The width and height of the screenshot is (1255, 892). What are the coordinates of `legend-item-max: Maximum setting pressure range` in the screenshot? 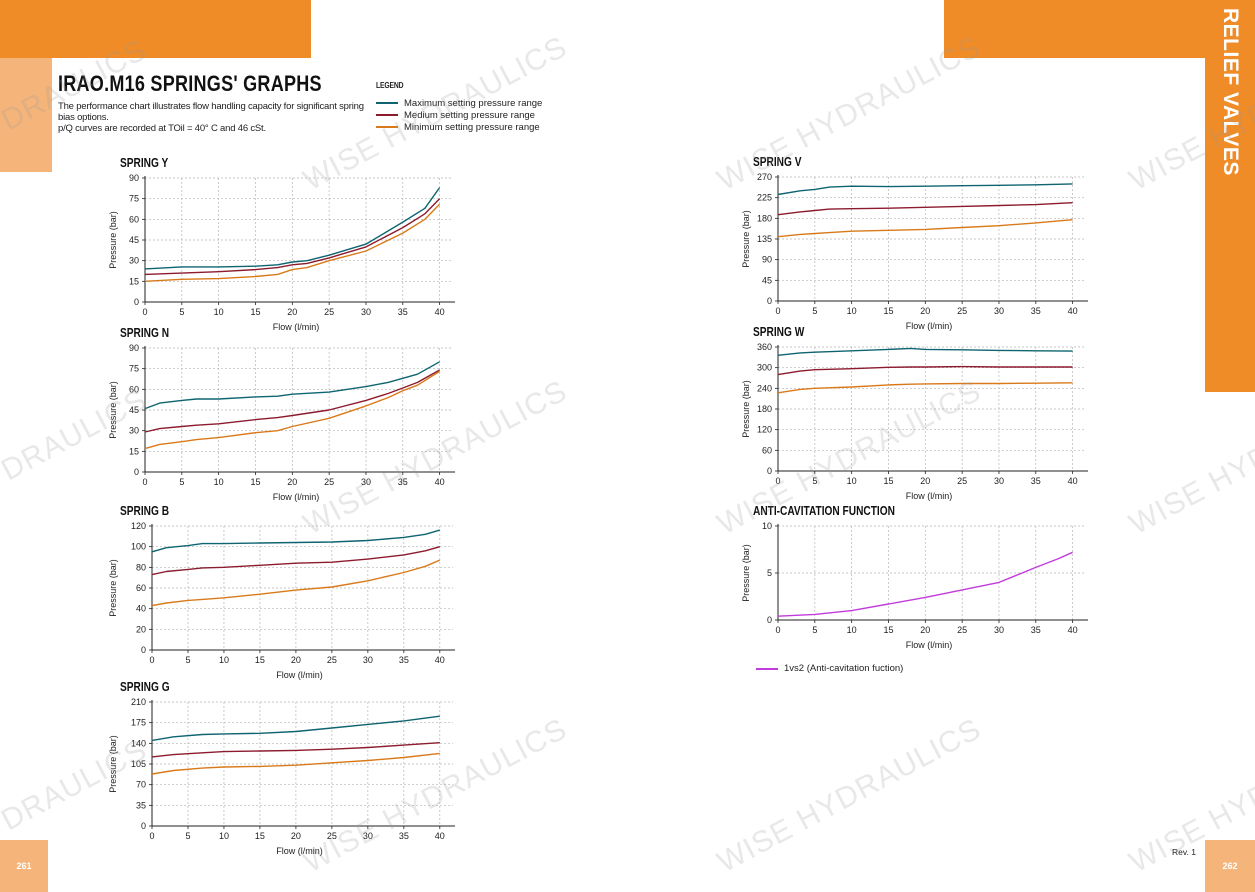 It's located at (476, 103).